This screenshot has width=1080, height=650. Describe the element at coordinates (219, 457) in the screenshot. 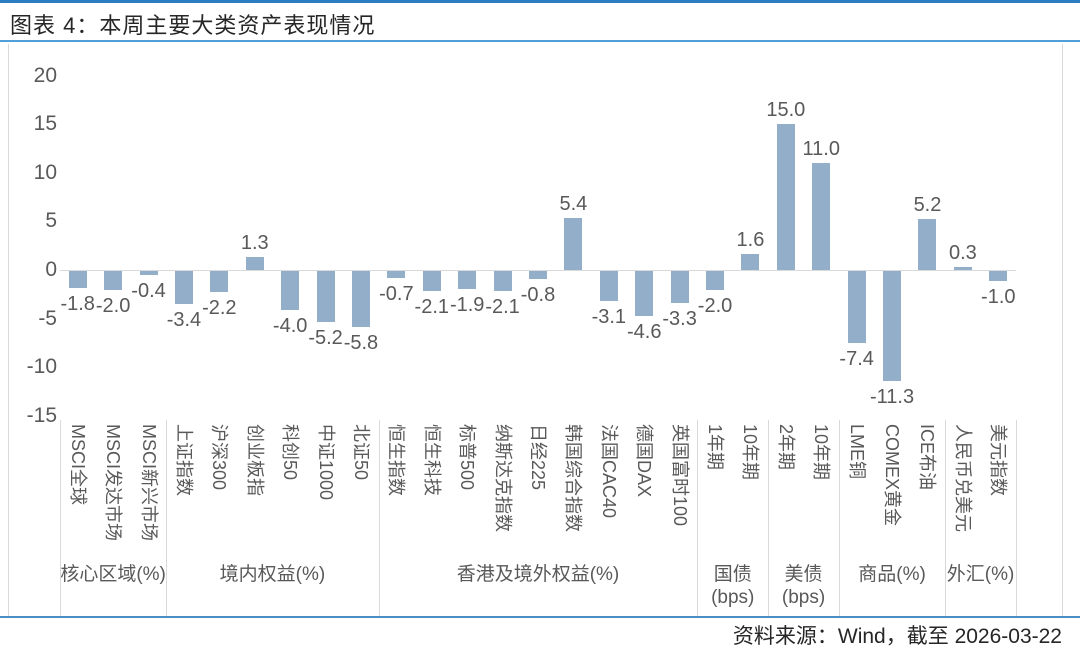

I see `category-label-沪深300: 沪深300` at that location.